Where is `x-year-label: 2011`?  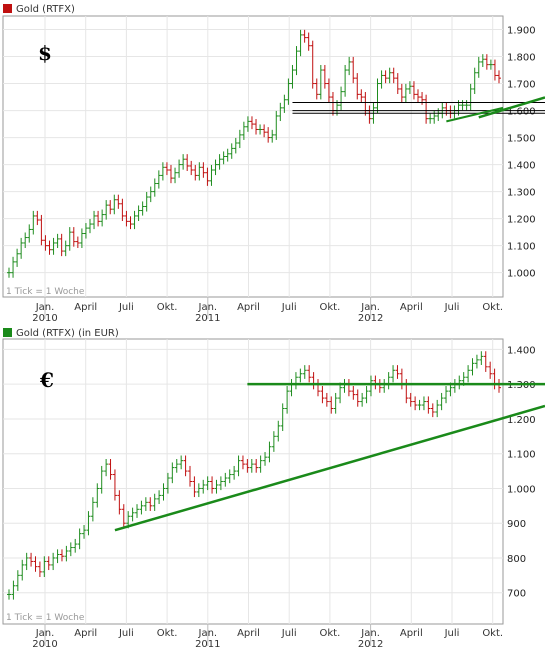
x-year-label: 2011 is located at coordinates (207, 644).